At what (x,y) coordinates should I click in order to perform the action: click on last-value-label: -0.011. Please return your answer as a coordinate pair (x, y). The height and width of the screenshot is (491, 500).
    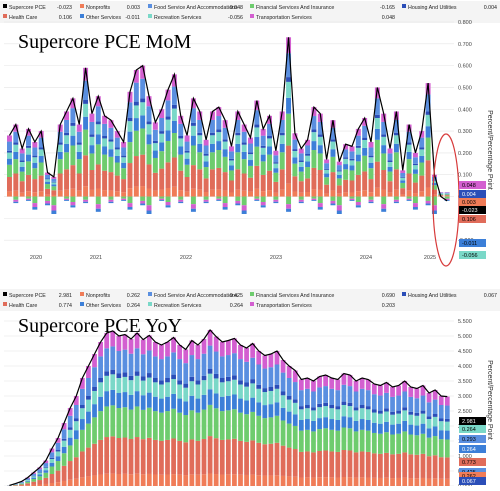
    Looking at the image, I should click on (469, 244).